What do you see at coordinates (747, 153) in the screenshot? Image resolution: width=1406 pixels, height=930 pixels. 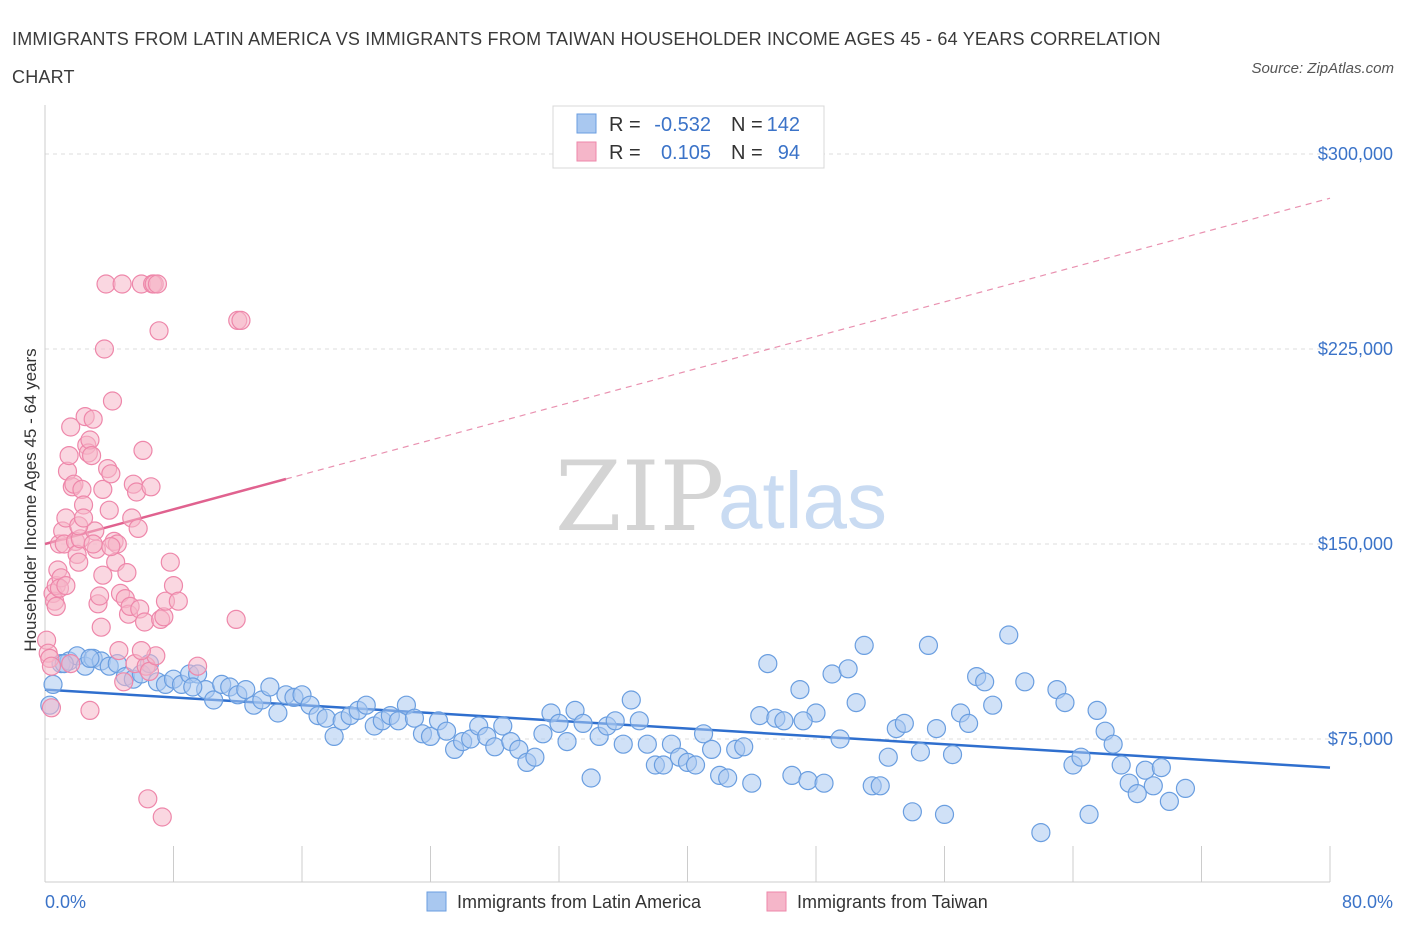 I see `legend-n-label-2: N =` at bounding box center [747, 153].